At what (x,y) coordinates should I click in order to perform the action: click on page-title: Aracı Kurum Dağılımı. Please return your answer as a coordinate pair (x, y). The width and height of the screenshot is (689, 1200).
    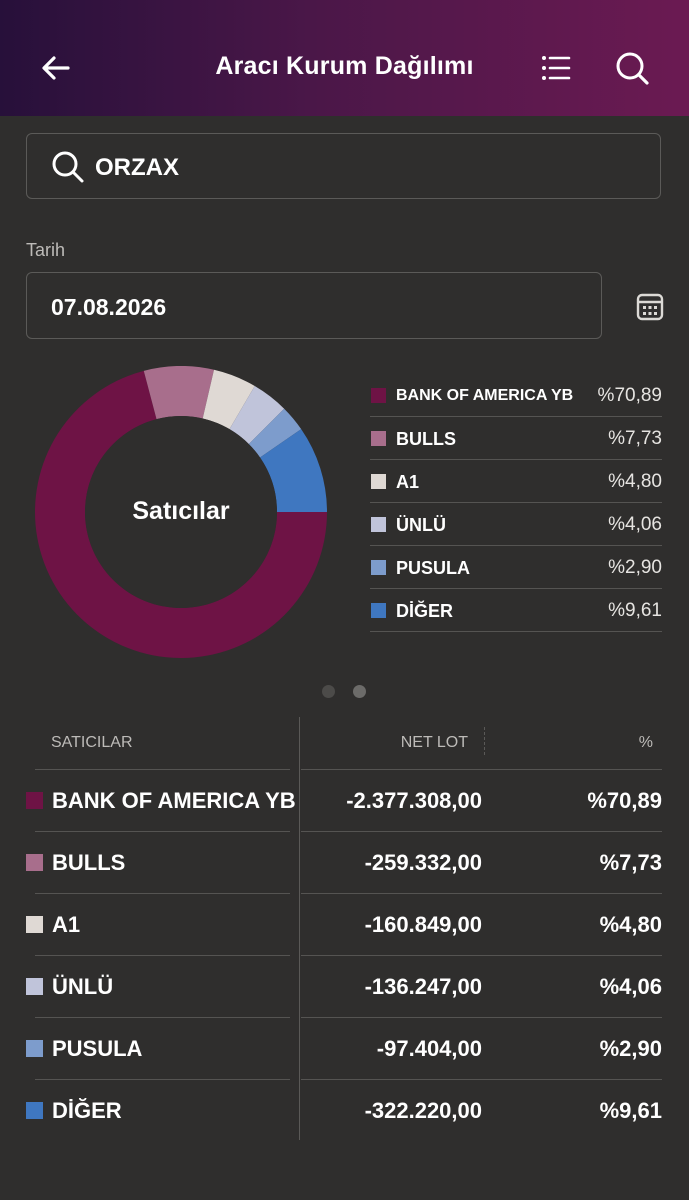
    Looking at the image, I should click on (344, 66).